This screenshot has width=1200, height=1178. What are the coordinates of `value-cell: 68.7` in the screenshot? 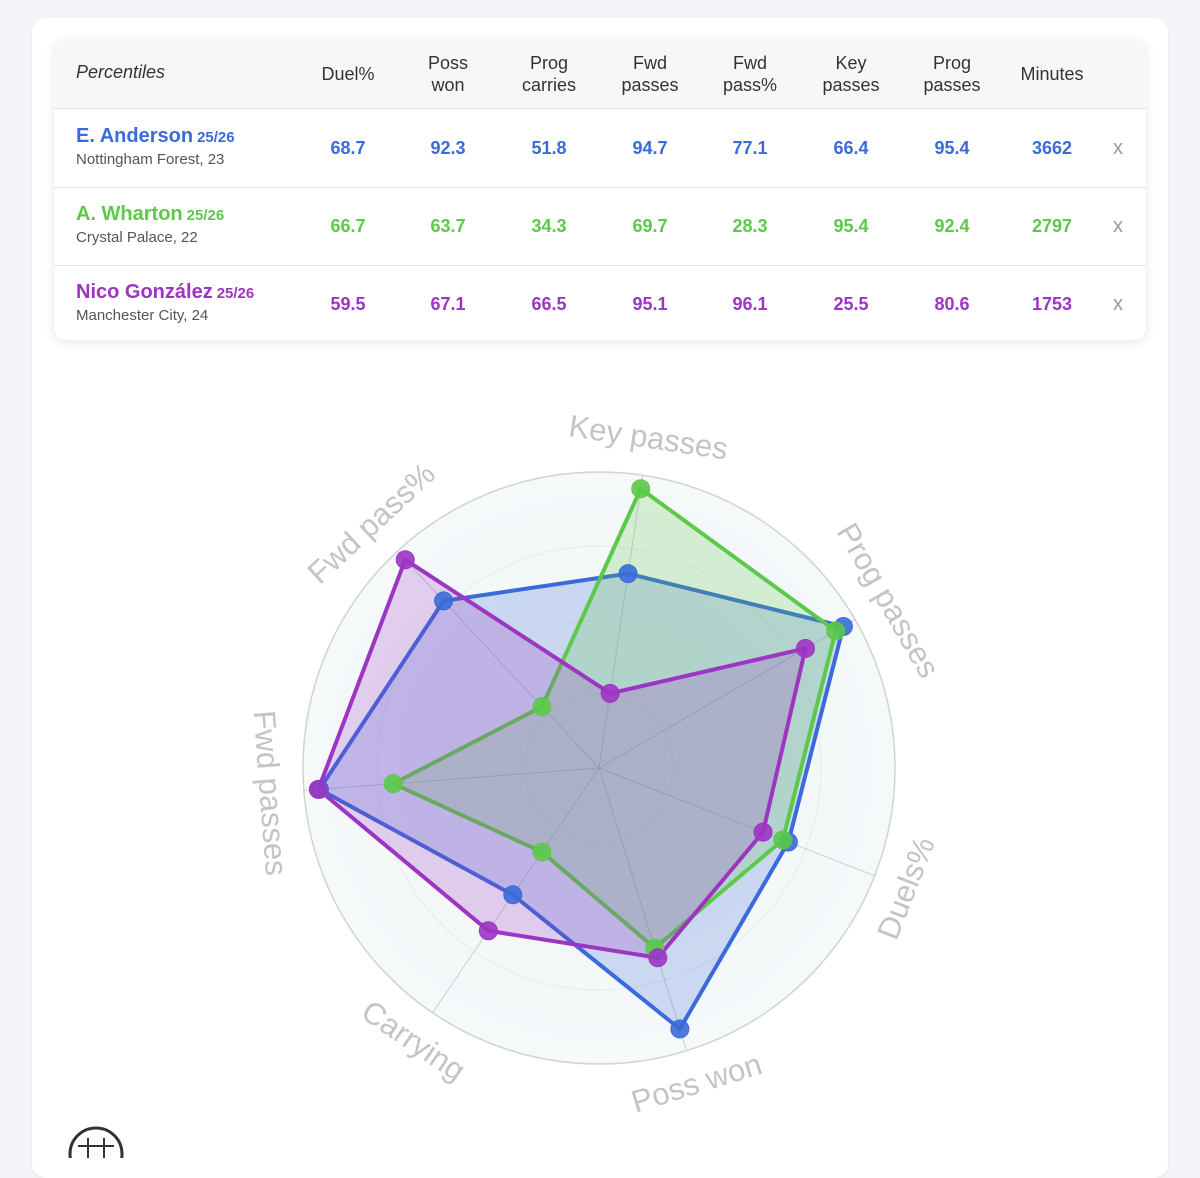 It's located at (348, 147).